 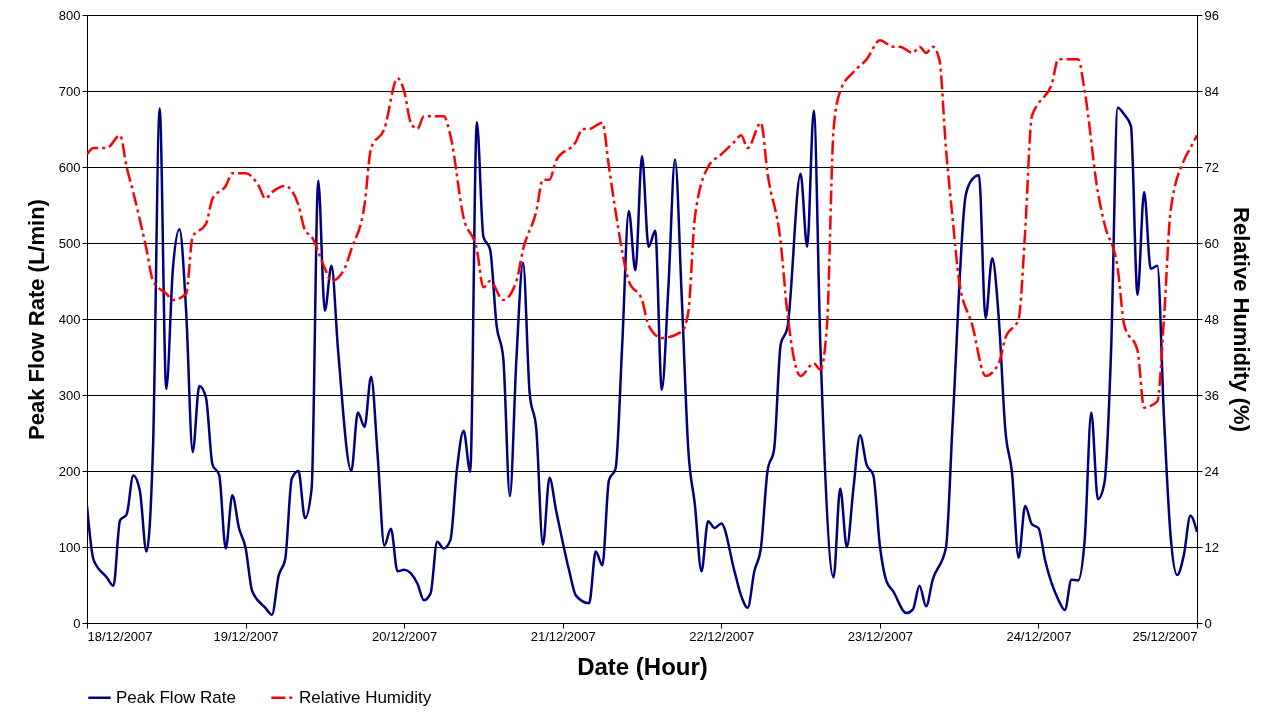 I want to click on y-tick-label: 100, so click(x=69, y=547).